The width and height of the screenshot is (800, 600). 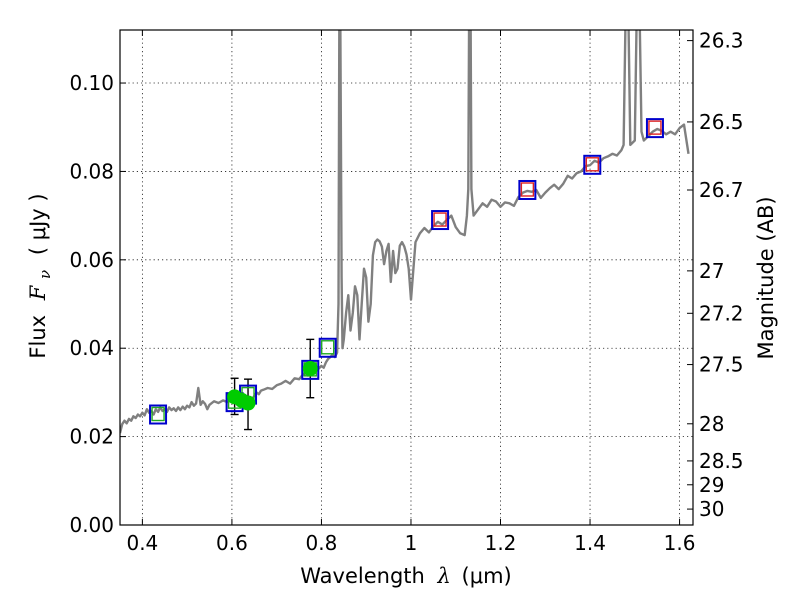 I want to click on y2-tick-label: 27.5, so click(x=721, y=365).